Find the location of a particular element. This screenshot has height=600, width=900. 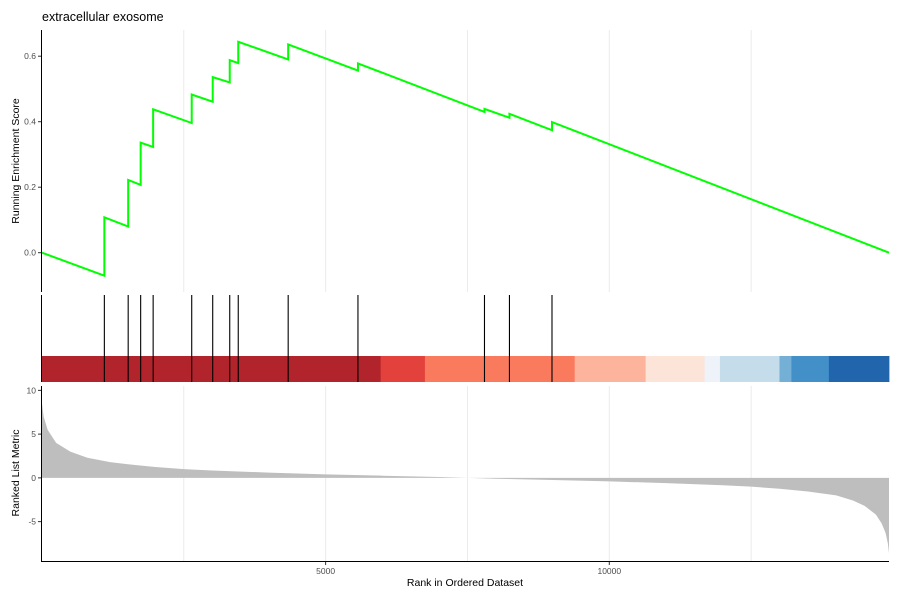

top-panel-y-tick-label: 0.6 is located at coordinates (30, 56).